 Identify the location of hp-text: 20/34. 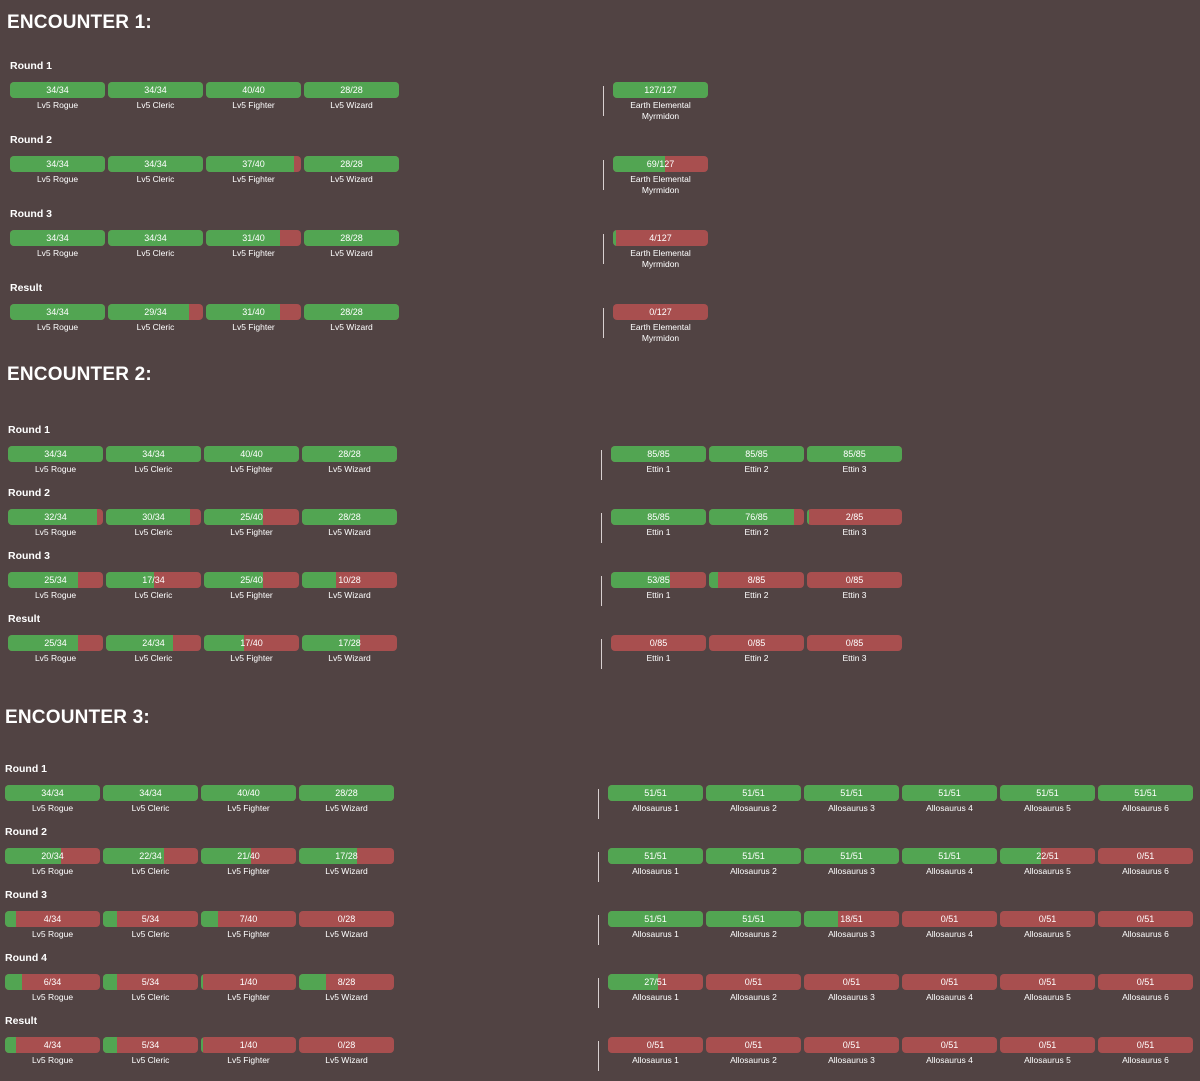
(52, 856).